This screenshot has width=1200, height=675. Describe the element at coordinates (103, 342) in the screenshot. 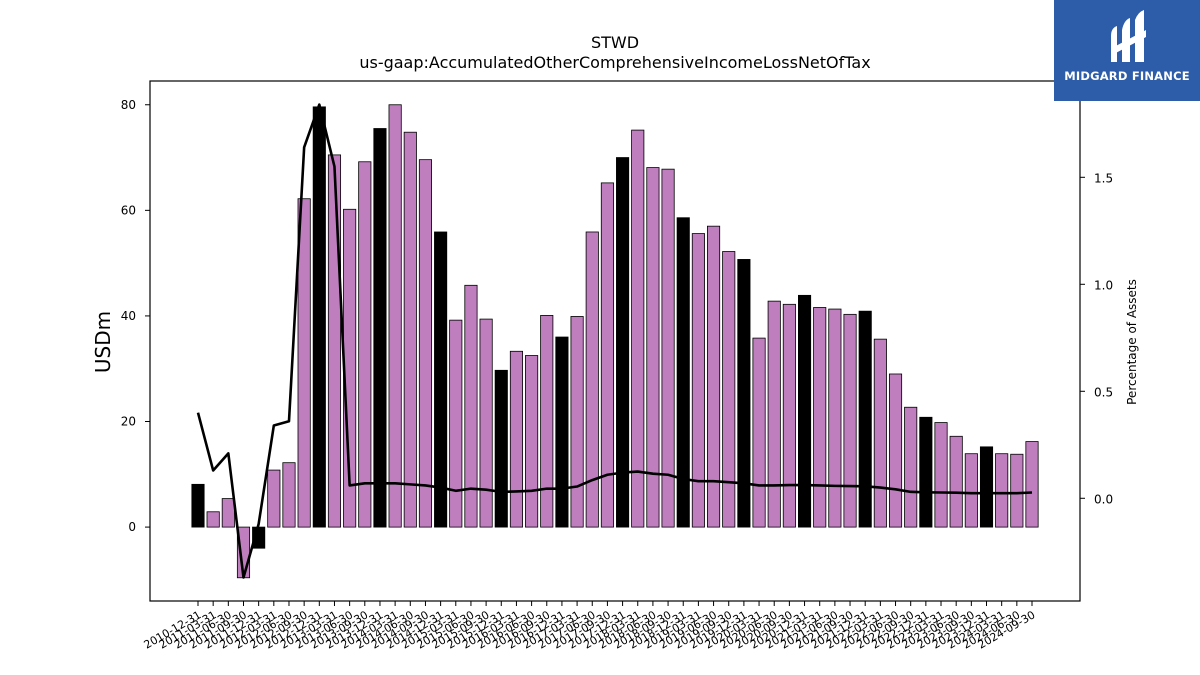

I see `y-axis-label: USDm` at that location.